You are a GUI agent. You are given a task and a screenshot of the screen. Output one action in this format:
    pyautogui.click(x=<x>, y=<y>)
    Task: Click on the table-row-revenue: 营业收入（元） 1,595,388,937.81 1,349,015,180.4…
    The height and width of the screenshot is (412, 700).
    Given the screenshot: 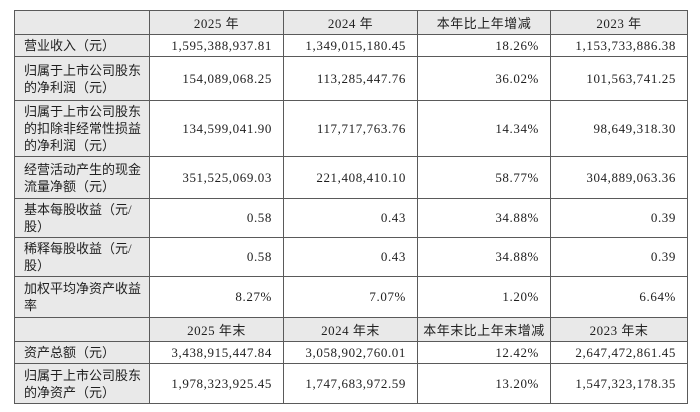 What is the action you would take?
    pyautogui.click(x=351, y=45)
    